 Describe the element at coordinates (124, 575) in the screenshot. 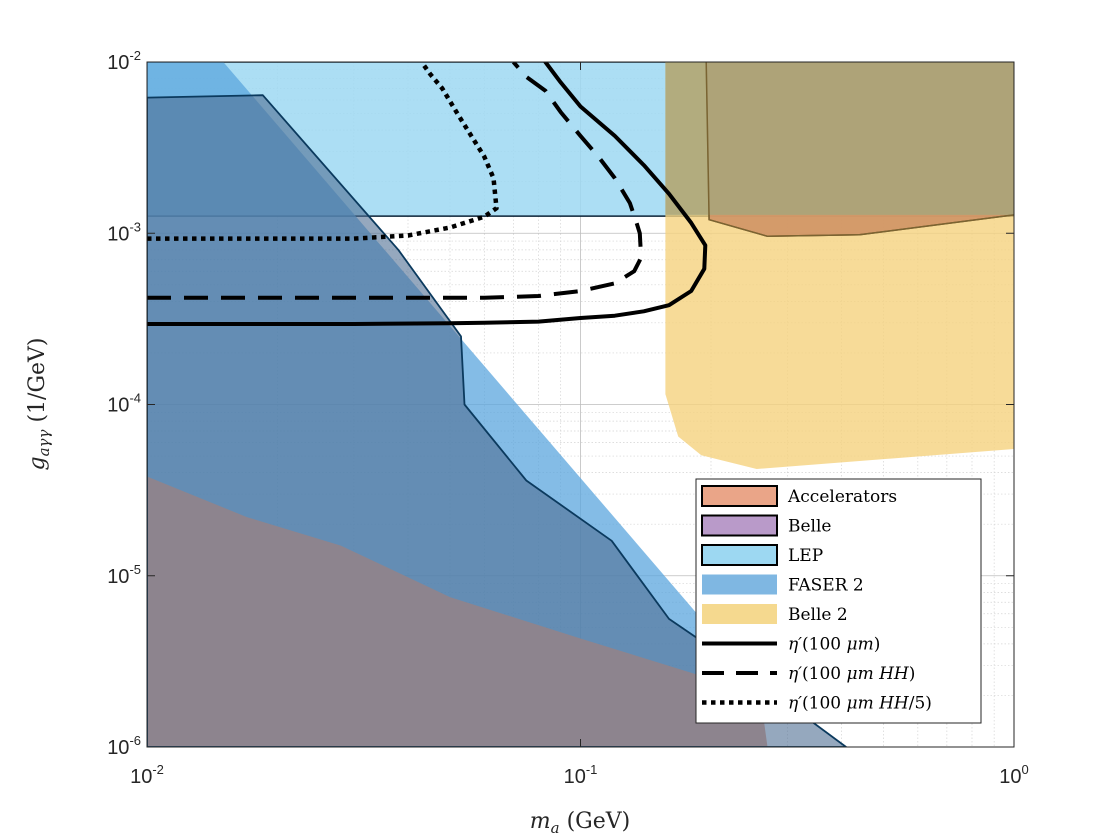

I see `y-tick-label: 10⁻⁵` at that location.